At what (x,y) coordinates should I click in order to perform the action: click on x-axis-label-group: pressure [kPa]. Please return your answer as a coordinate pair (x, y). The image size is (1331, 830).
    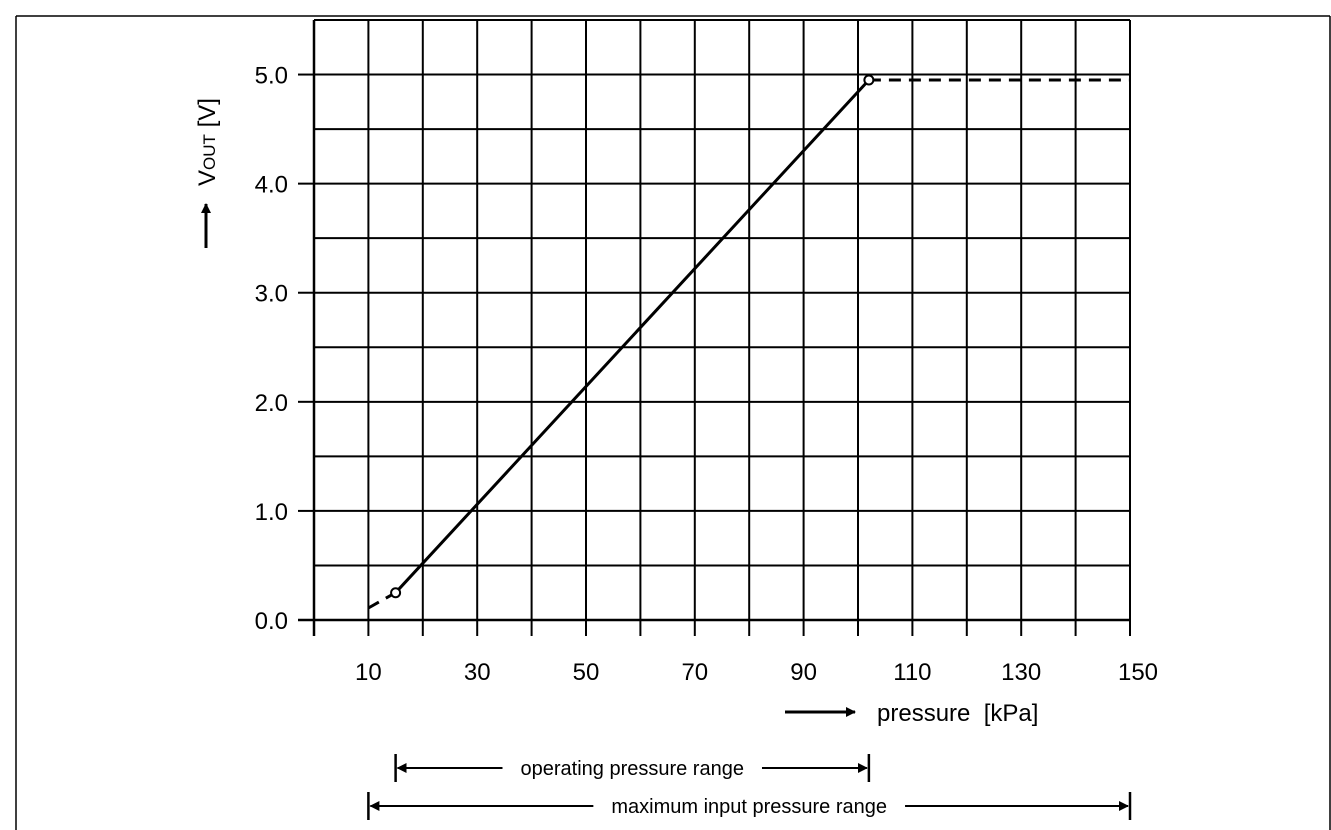
    Looking at the image, I should click on (911, 713).